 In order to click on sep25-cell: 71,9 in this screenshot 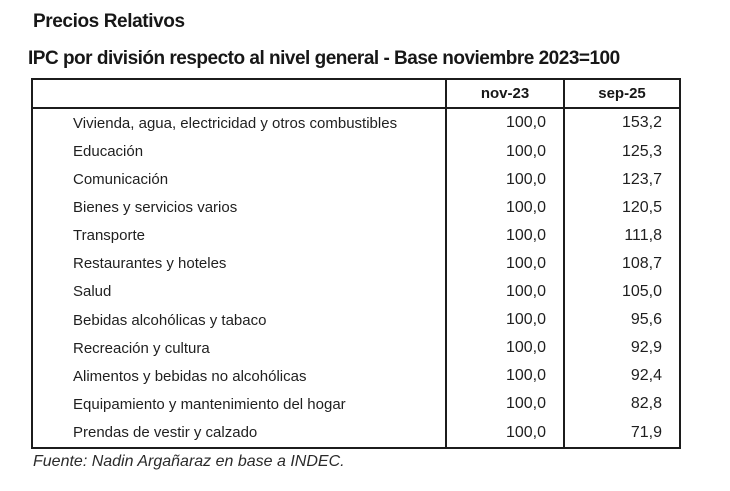, I will do `click(622, 433)`.